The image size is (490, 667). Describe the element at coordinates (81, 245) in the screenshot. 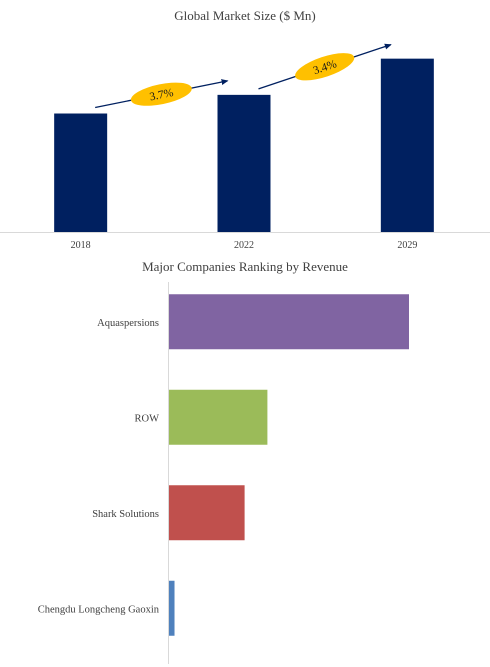

I see `x-tick-2018: 2018` at that location.